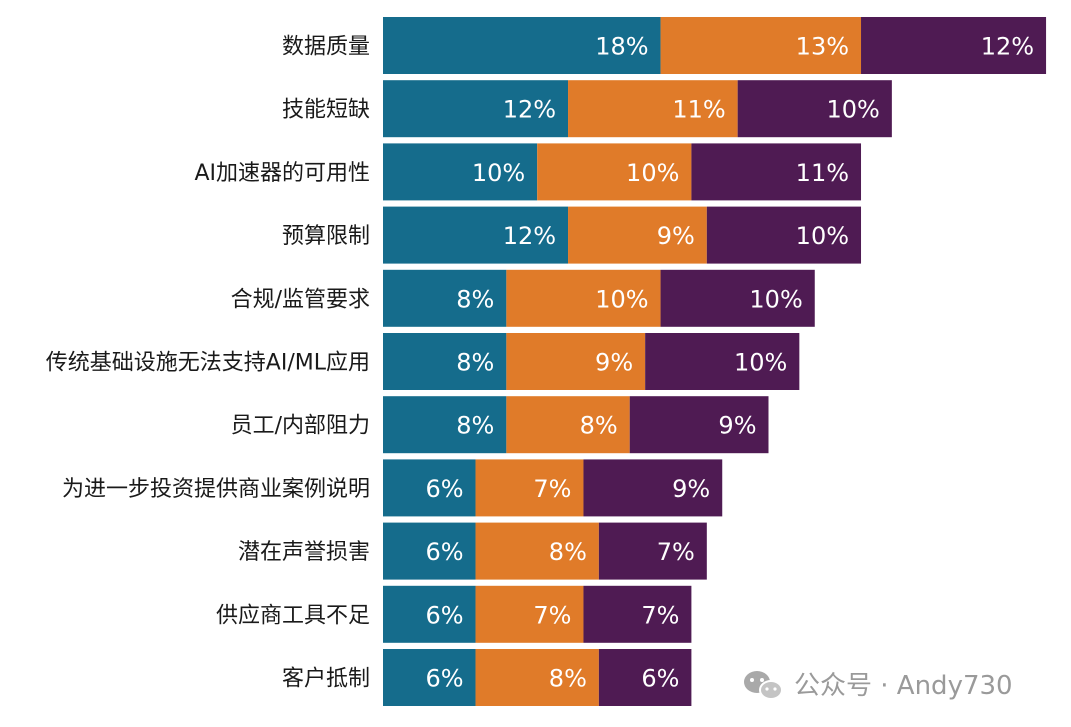 The width and height of the screenshot is (1071, 727). I want to click on category-label: AI加速器的可用性, so click(282, 173).